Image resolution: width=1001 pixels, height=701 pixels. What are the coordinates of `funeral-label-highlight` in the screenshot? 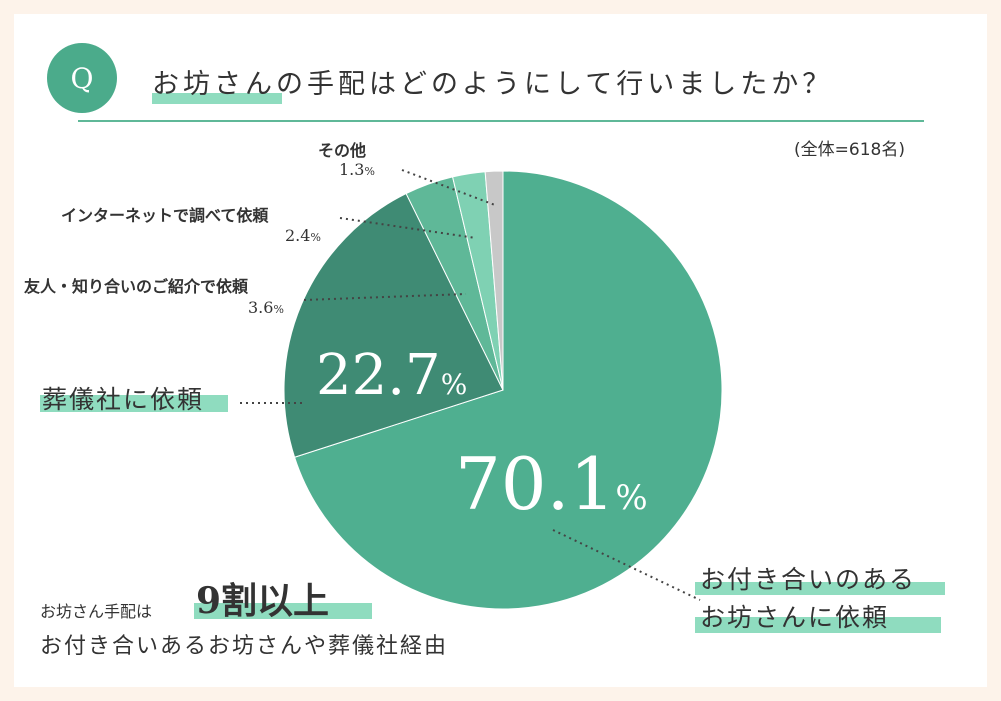 It's located at (134, 403).